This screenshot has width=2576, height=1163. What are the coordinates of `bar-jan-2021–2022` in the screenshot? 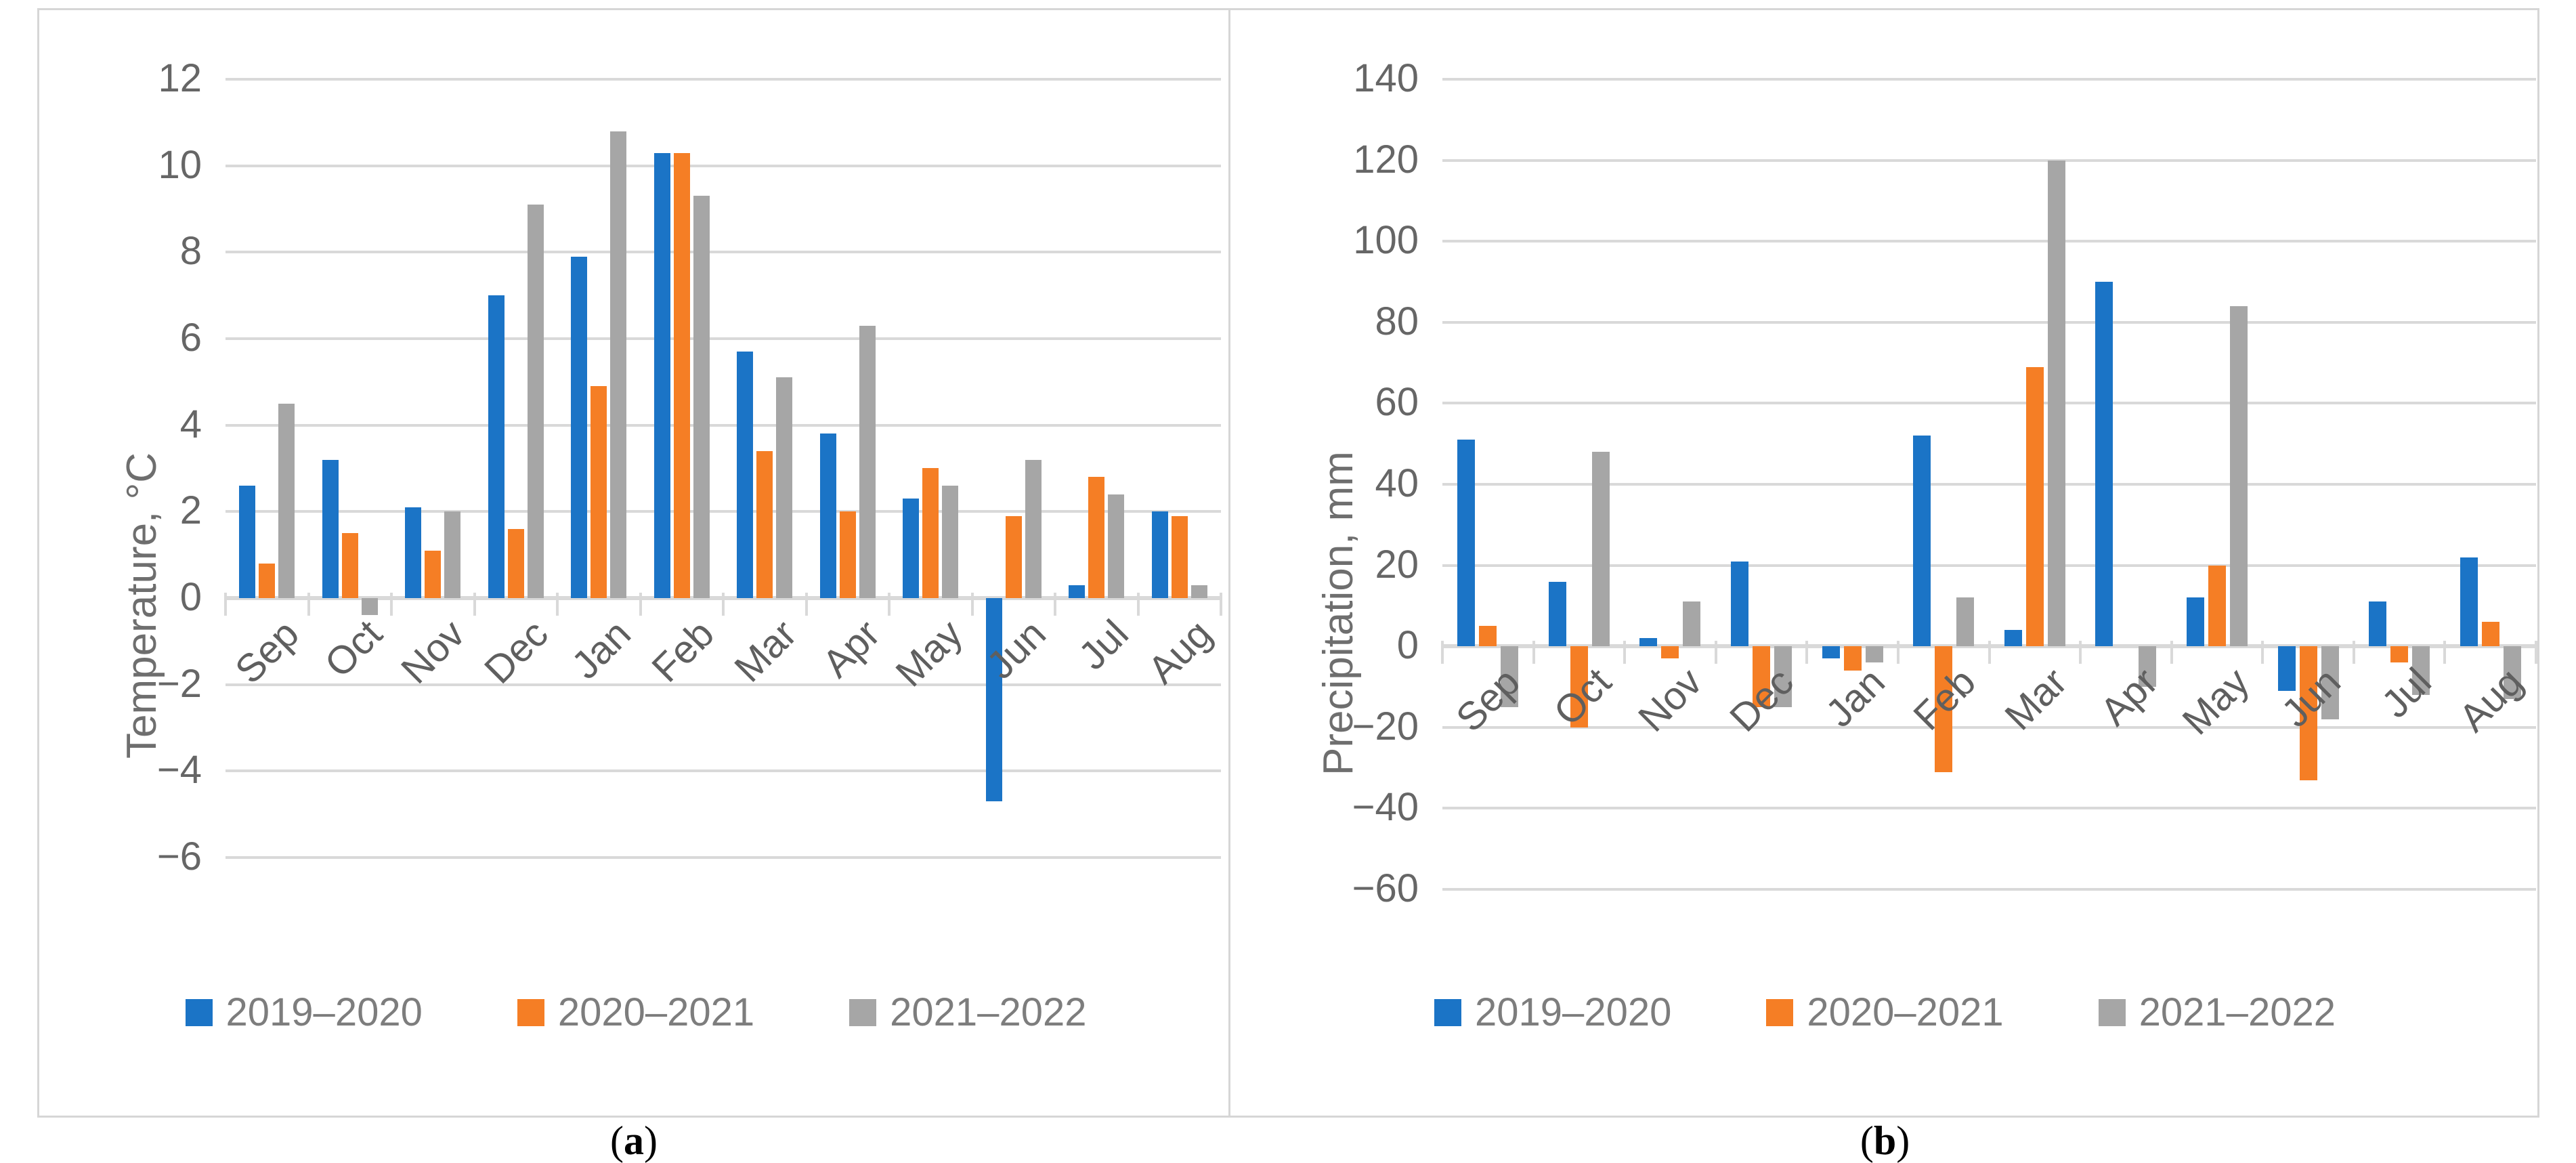 It's located at (618, 364).